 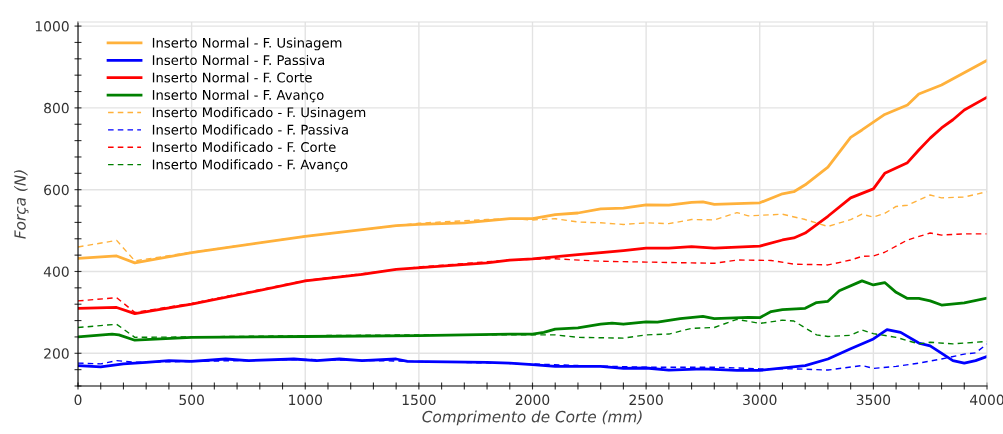 What do you see at coordinates (21, 204) in the screenshot?
I see `y-axis-title: Força (N)` at bounding box center [21, 204].